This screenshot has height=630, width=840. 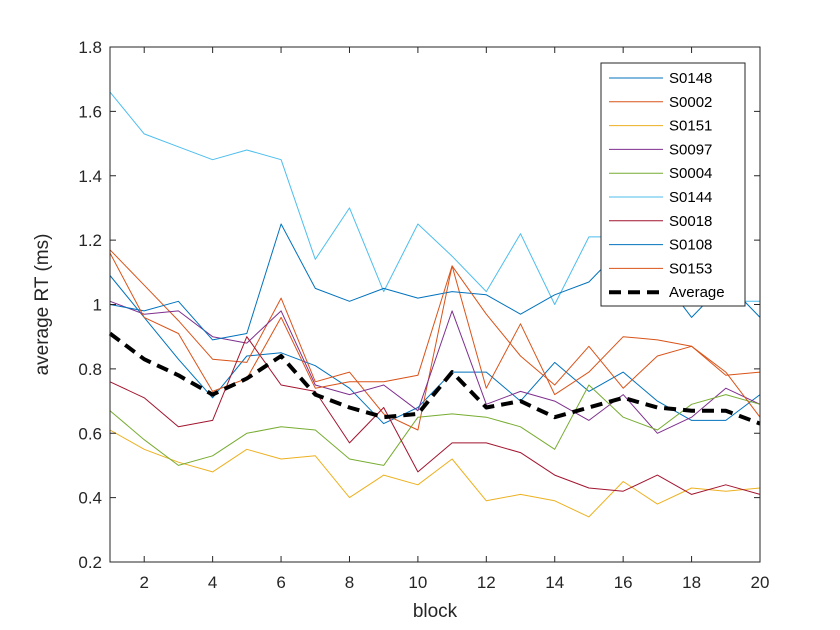 What do you see at coordinates (435, 425) in the screenshot?
I see `series-line-s0004` at bounding box center [435, 425].